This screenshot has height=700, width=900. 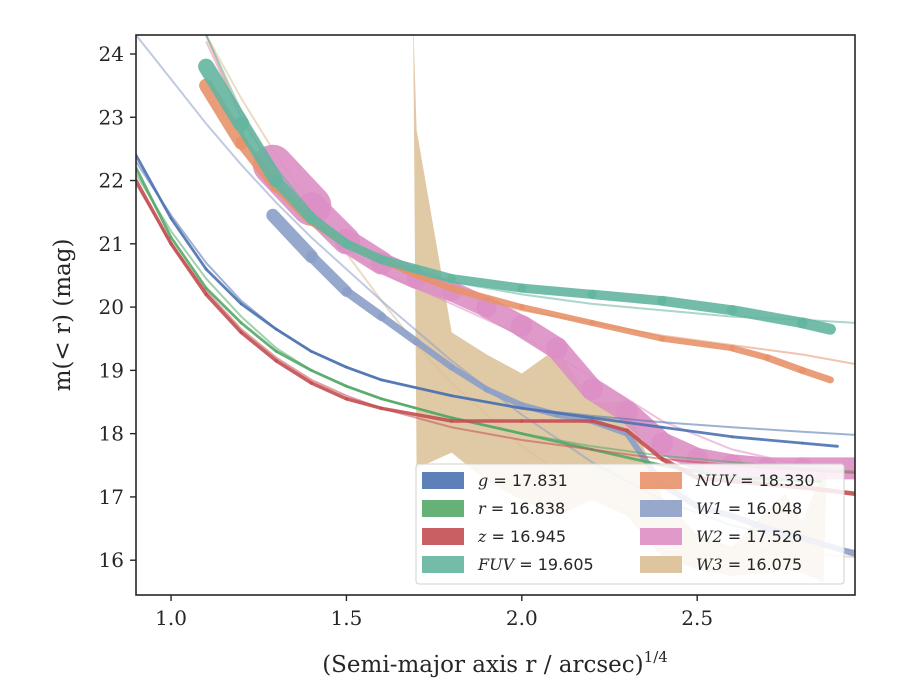 What do you see at coordinates (697, 618) in the screenshot?
I see `x-tick-label: 2.5` at bounding box center [697, 618].